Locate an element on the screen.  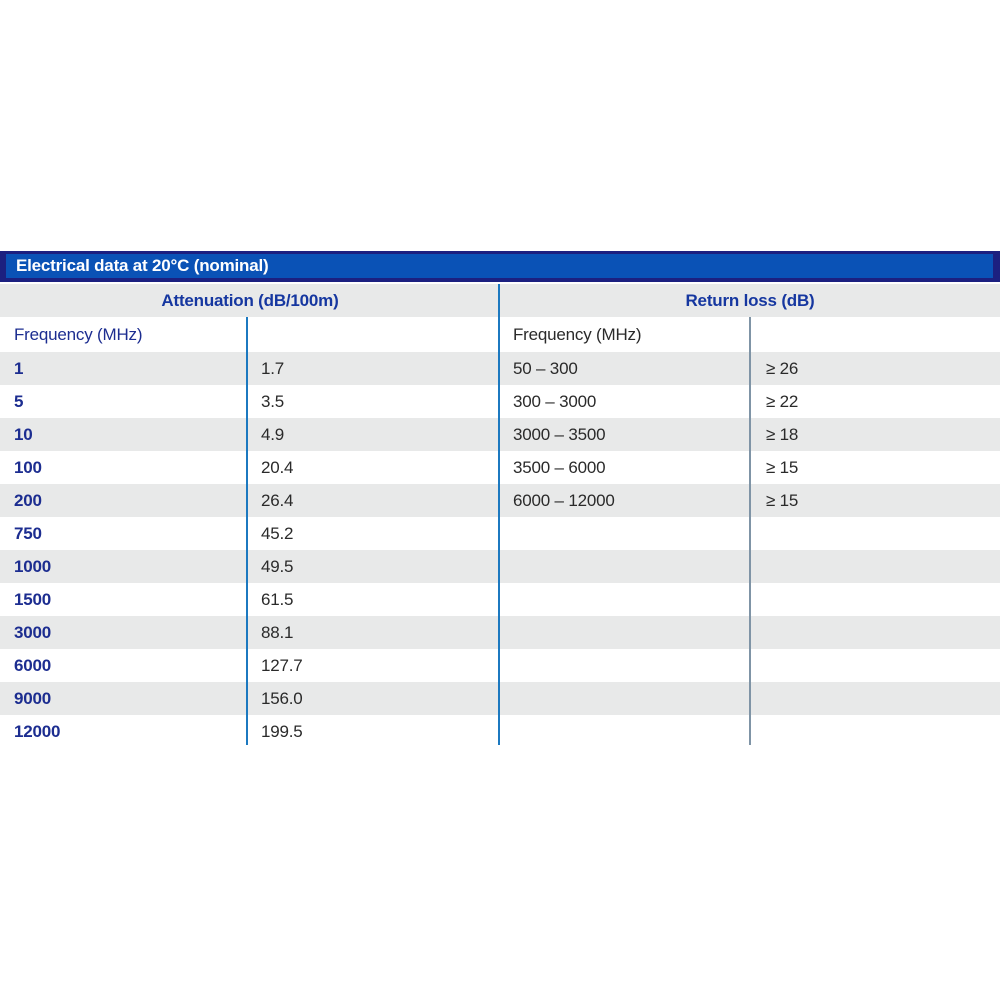
table-row: 1500 61.5 is located at coordinates (500, 599).